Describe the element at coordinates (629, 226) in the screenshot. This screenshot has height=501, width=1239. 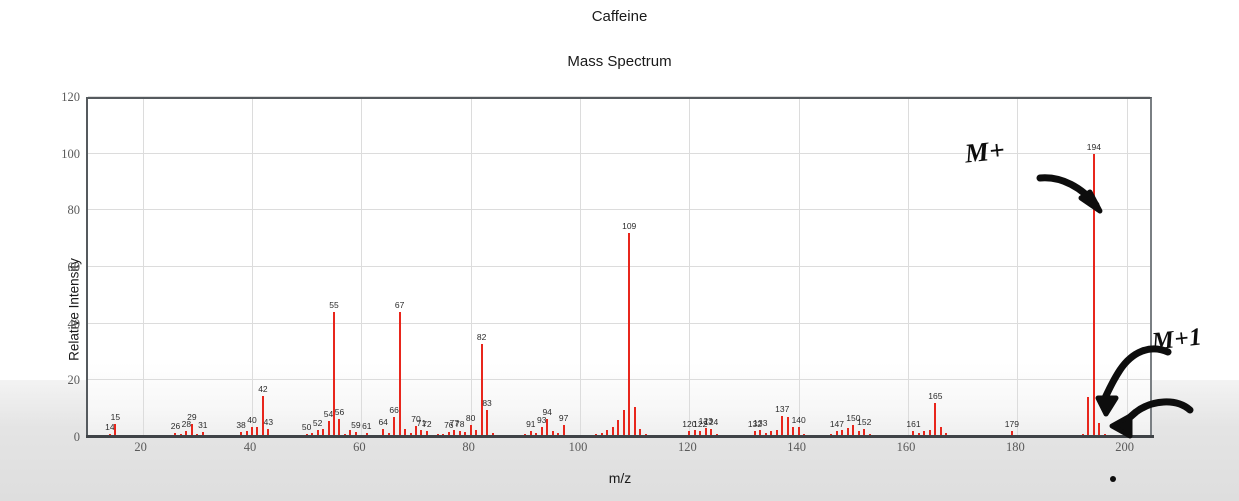
I see `peak-label: 109` at that location.